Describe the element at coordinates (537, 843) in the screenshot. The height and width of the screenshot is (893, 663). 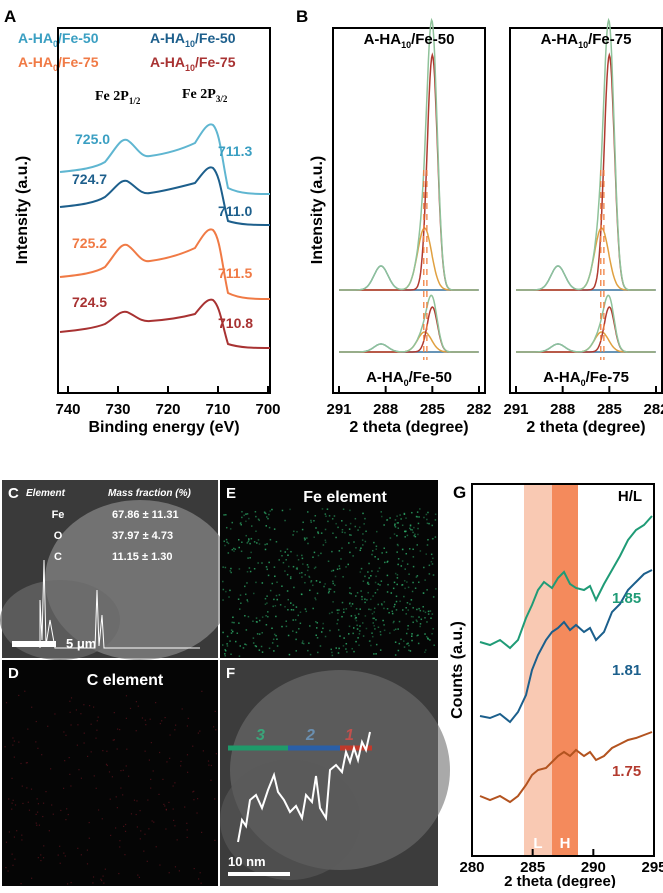
I see `band-label: L` at that location.